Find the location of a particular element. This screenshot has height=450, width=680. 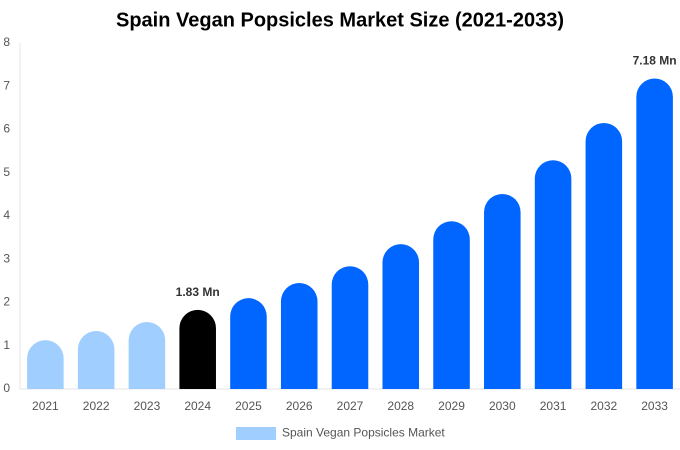

y-tick-label: 6 is located at coordinates (6, 129).